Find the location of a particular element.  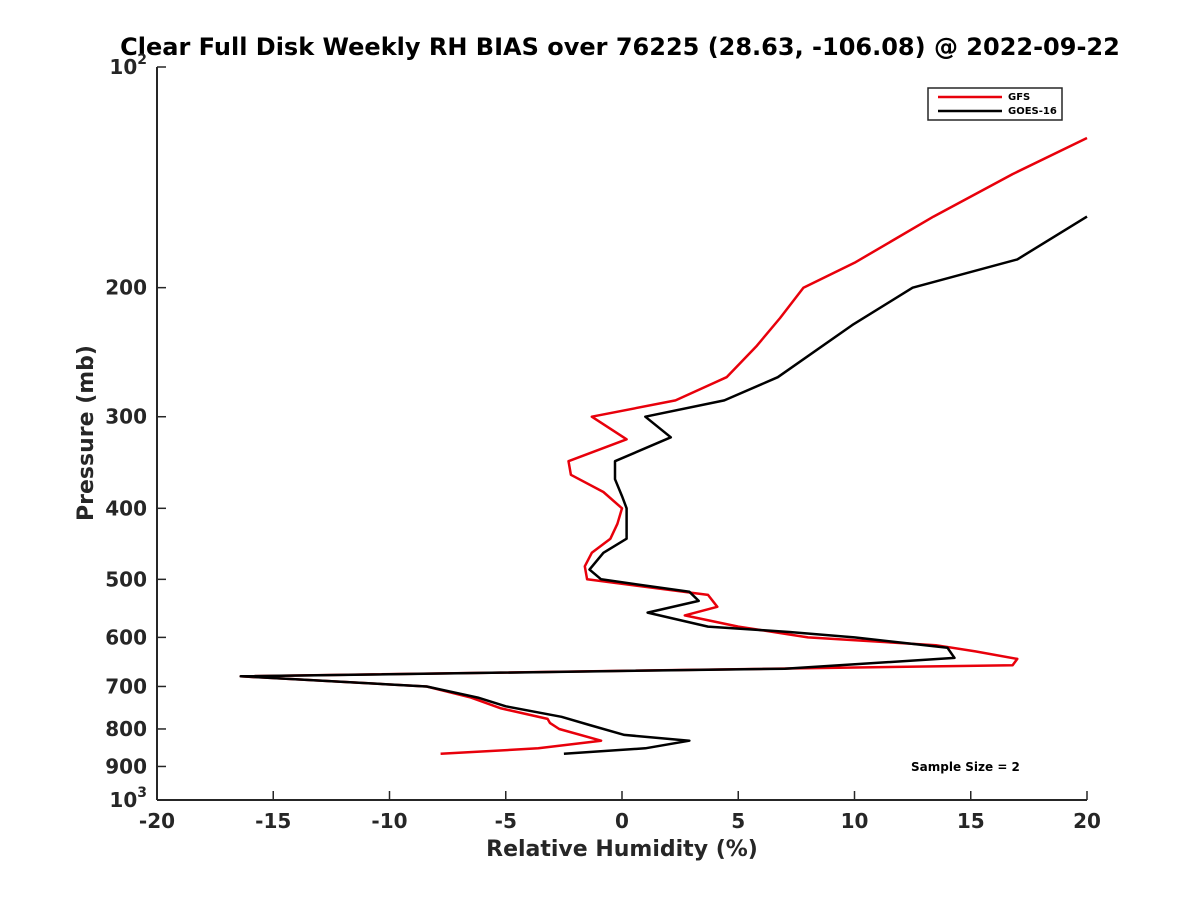

x-tick-label: 10 is located at coordinates (855, 821).